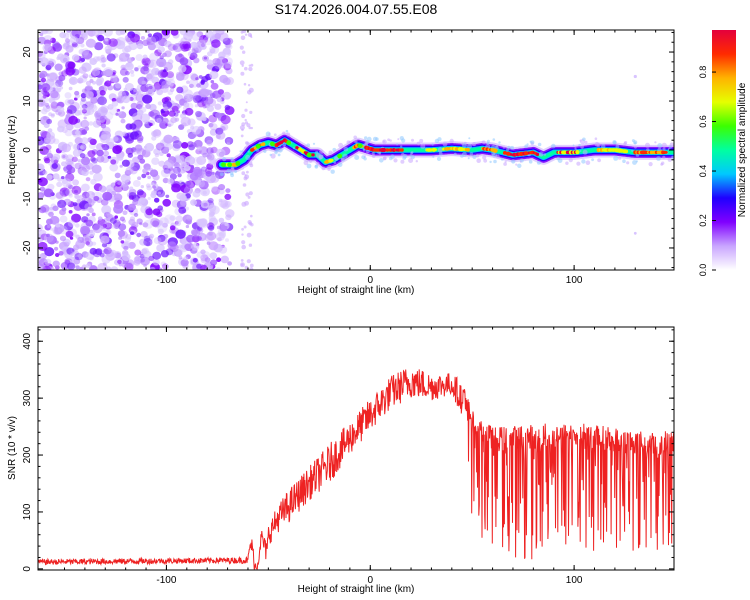 This screenshot has width=750, height=600. What do you see at coordinates (27, 511) in the screenshot?
I see `y-tick-label: 100` at bounding box center [27, 511].